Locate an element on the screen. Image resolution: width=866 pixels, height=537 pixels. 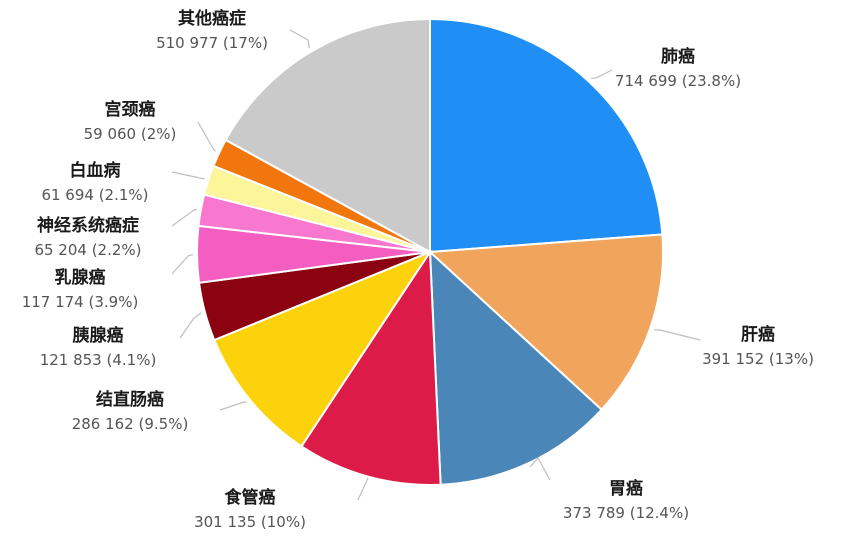
slice-name-label-10: 宫颈癌 is located at coordinates (130, 109).